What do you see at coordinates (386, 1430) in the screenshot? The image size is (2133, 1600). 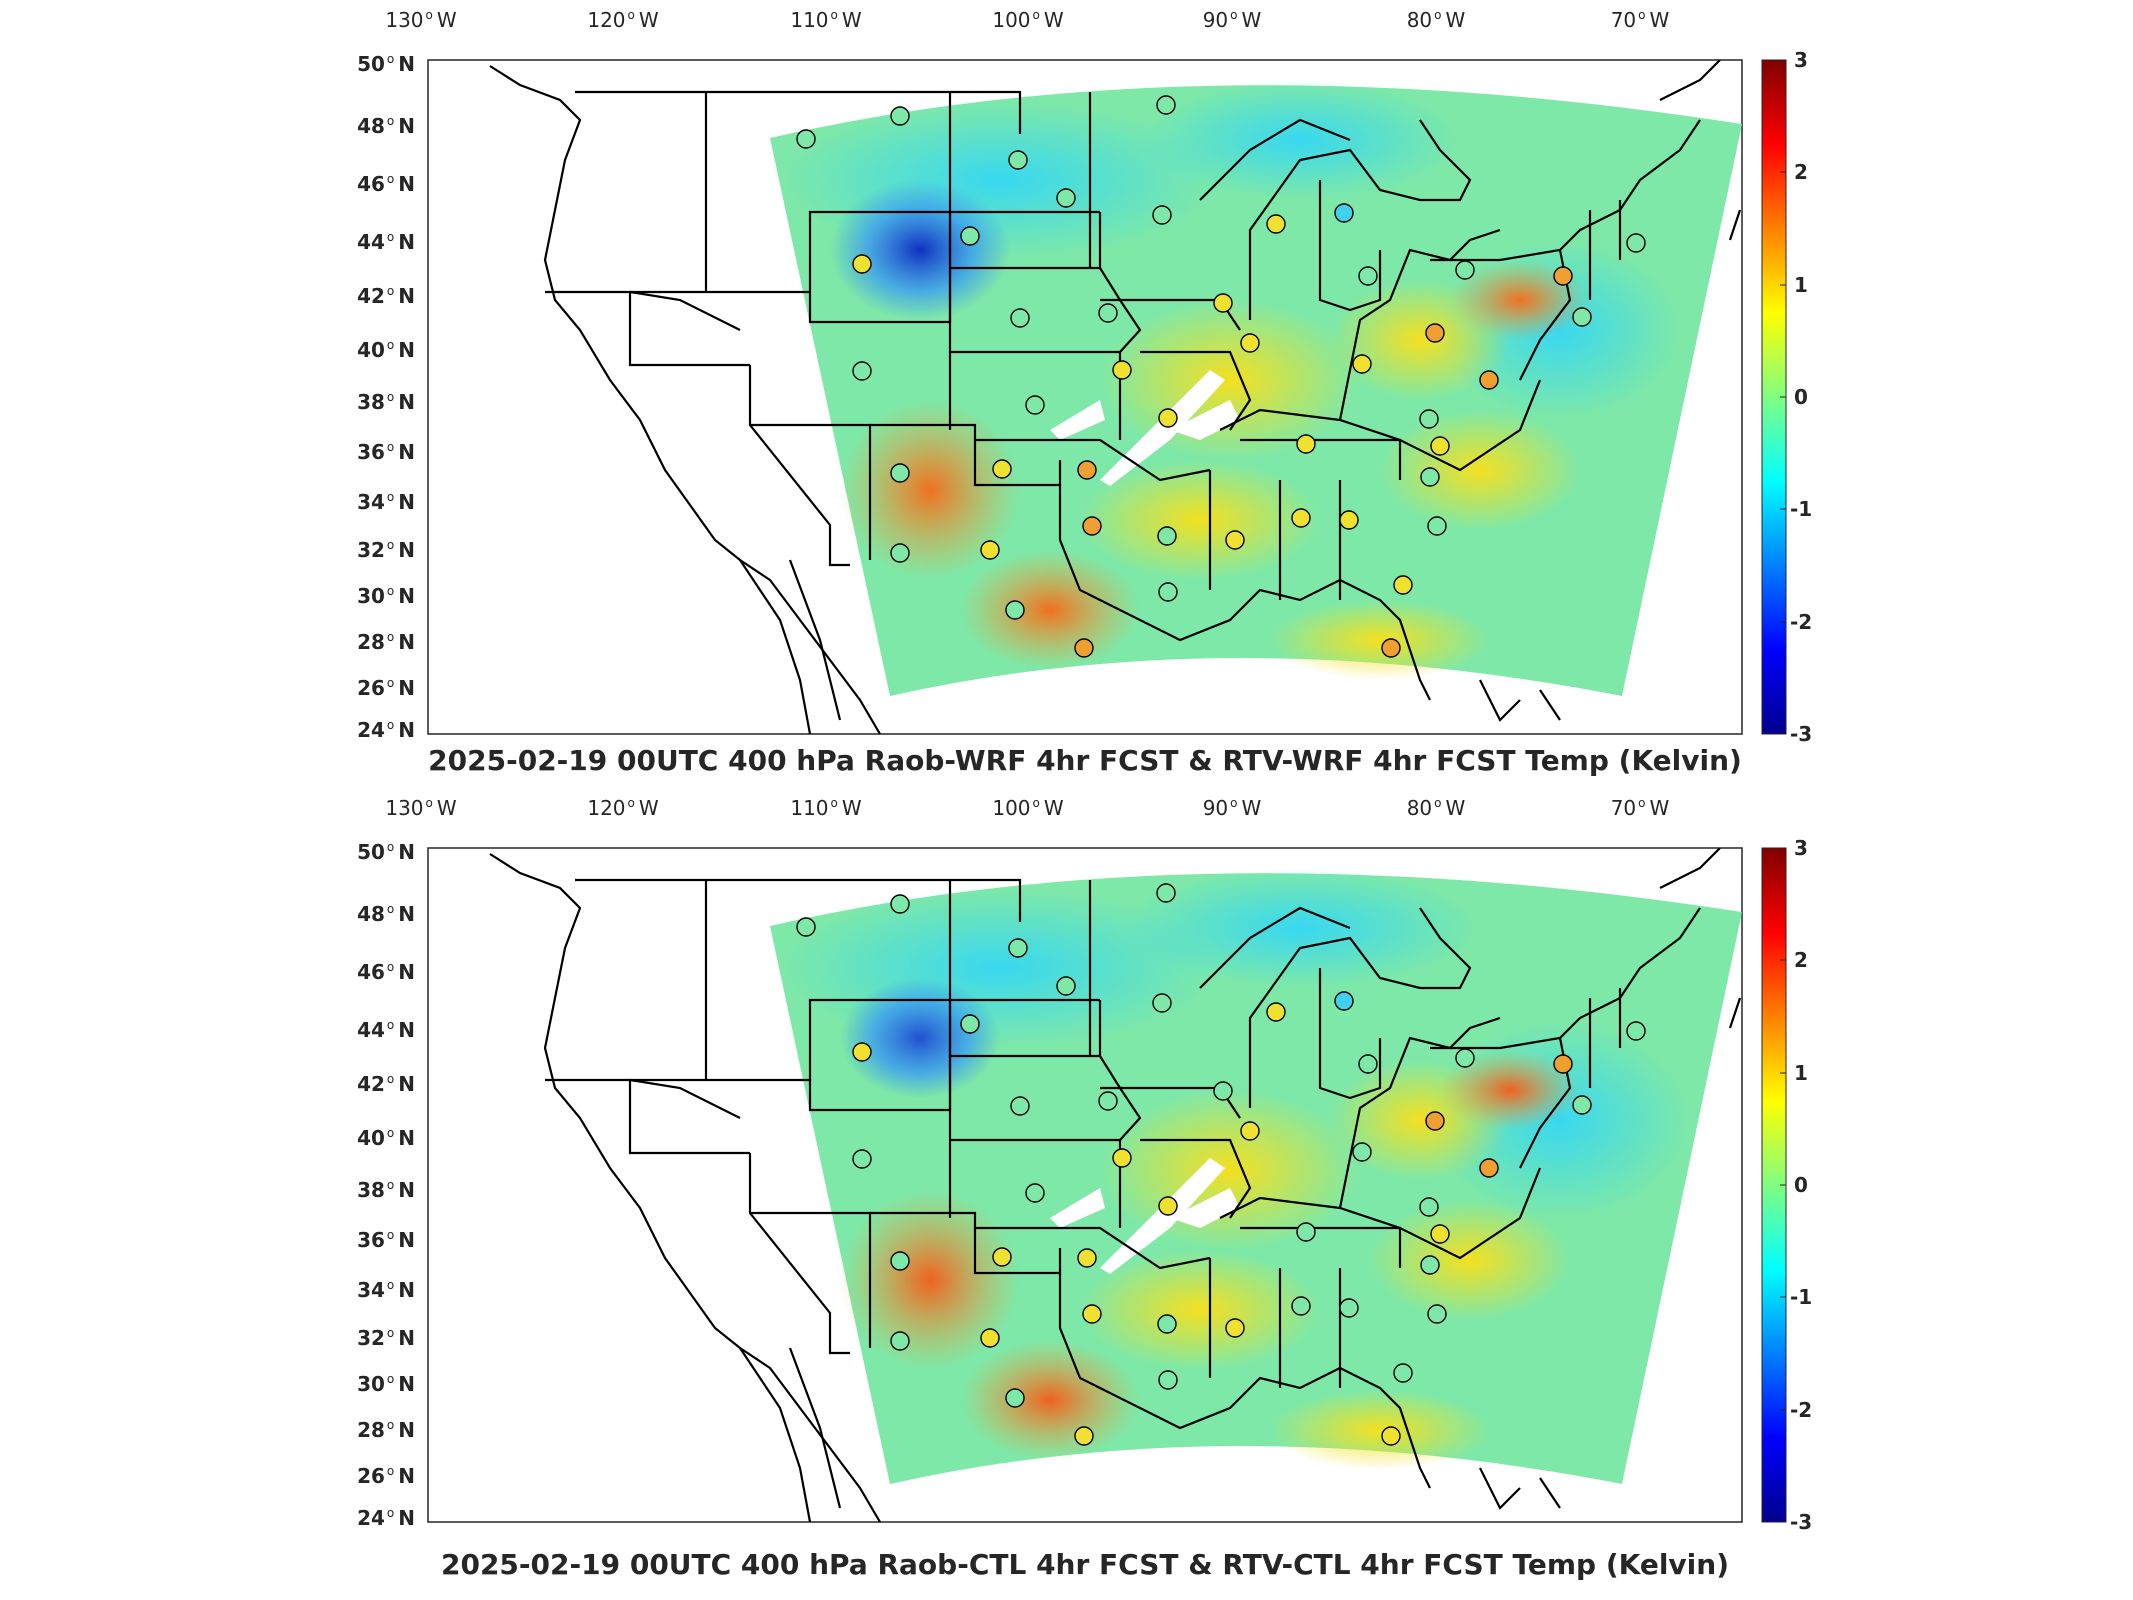 I see `lat-label: 28 o N` at bounding box center [386, 1430].